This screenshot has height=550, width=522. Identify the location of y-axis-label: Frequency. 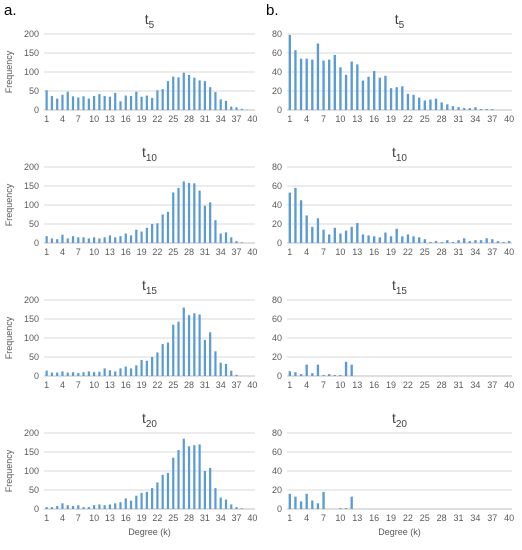
(9, 337).